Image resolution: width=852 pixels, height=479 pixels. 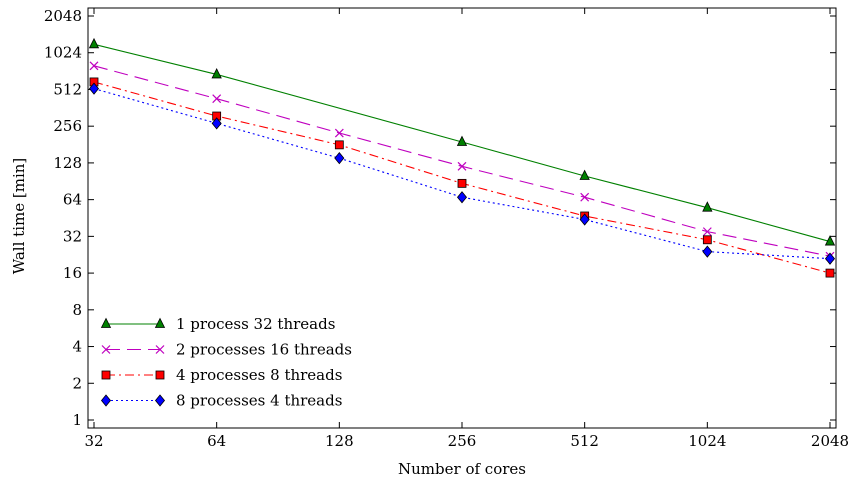 I want to click on y-tick-label: 16, so click(x=72, y=273).